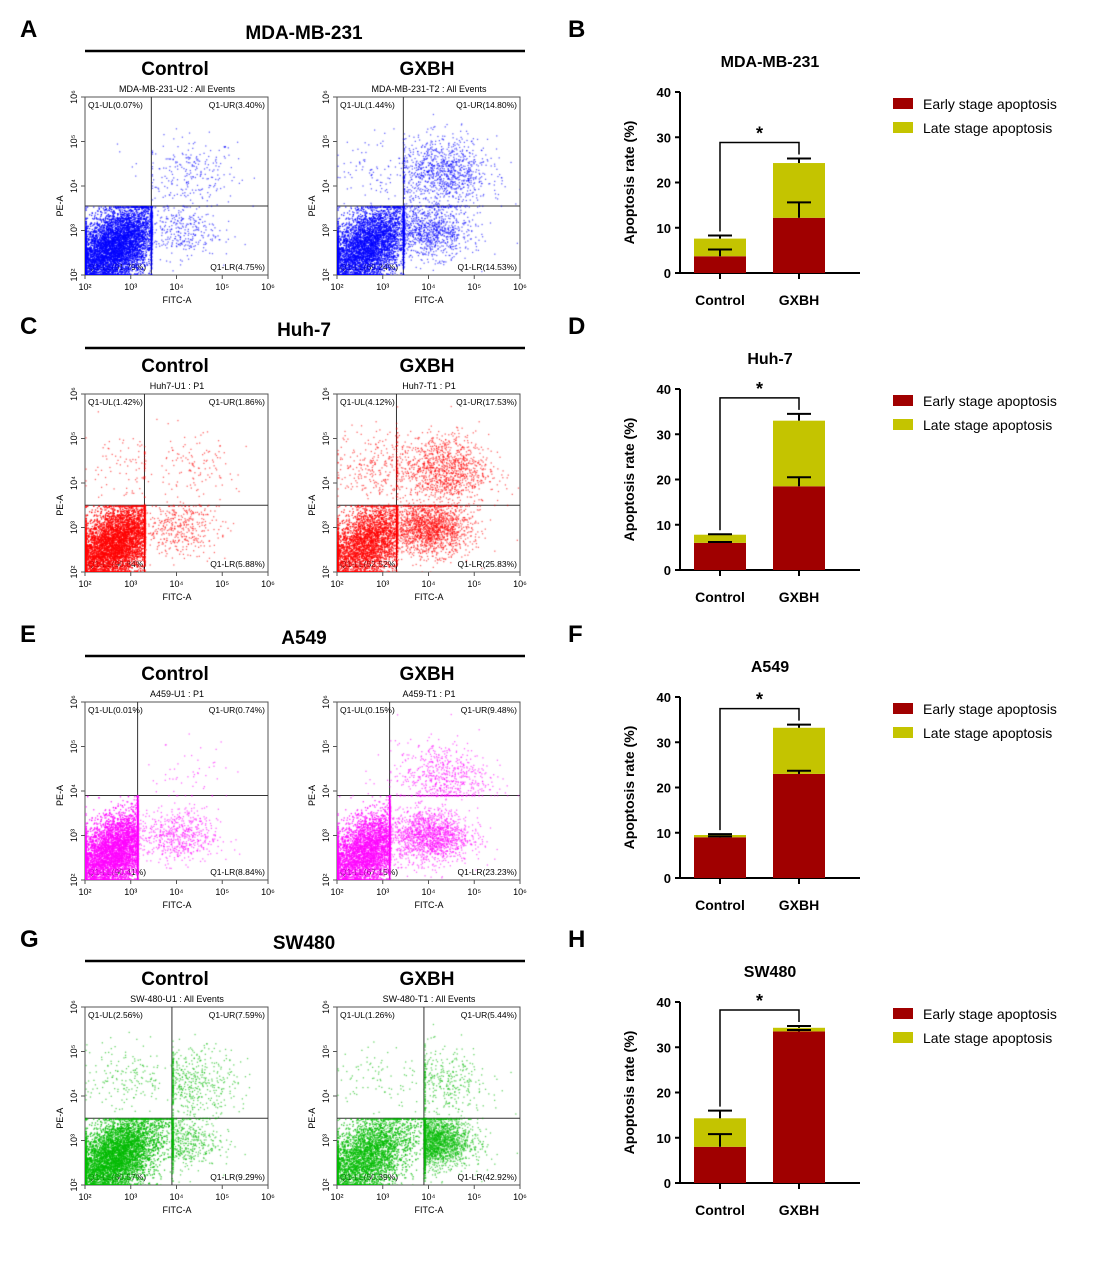  I want to click on flow-title: SW480, so click(304, 943).